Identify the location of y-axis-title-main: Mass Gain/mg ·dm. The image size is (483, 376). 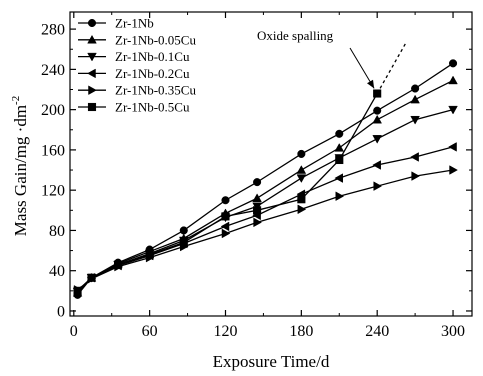
(20, 170).